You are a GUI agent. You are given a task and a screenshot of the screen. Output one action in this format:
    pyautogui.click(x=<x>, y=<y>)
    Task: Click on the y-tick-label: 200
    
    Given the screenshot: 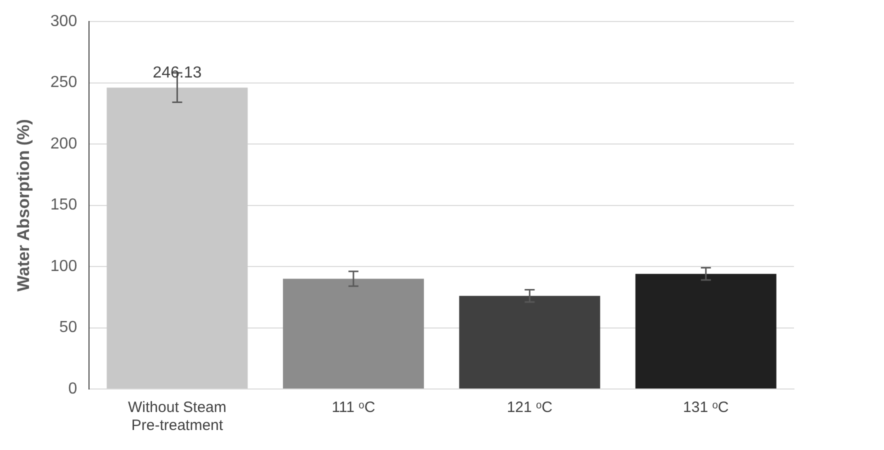 What is the action you would take?
    pyautogui.click(x=64, y=143)
    